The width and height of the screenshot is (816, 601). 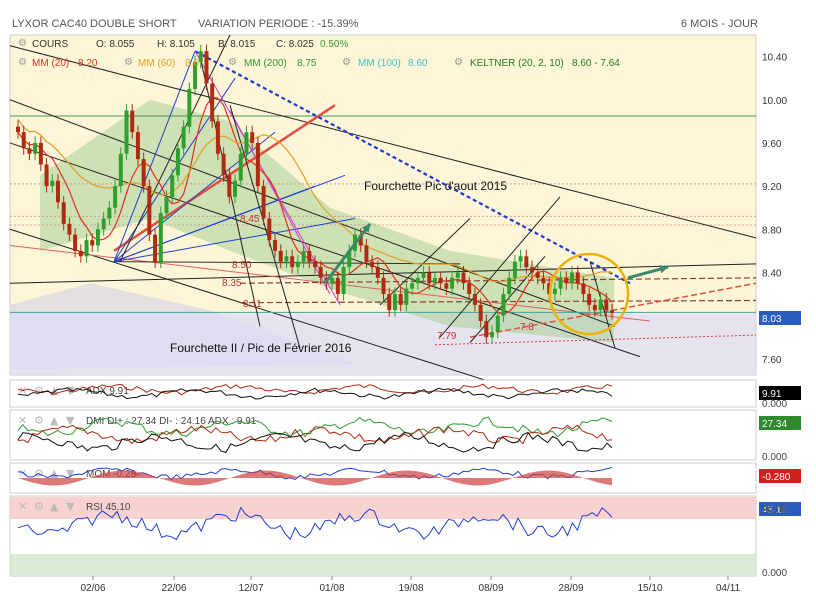 I want to click on rsi-overbought-zone, so click(x=383, y=508).